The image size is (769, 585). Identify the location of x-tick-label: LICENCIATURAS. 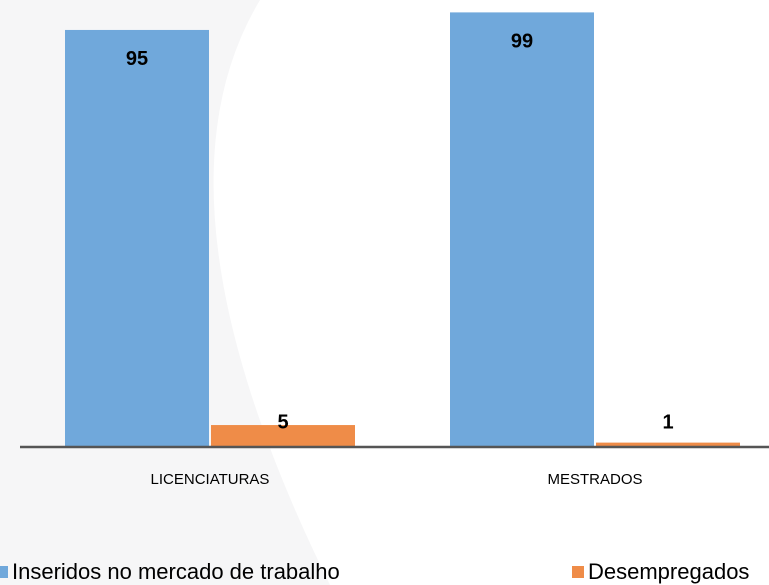
(210, 479).